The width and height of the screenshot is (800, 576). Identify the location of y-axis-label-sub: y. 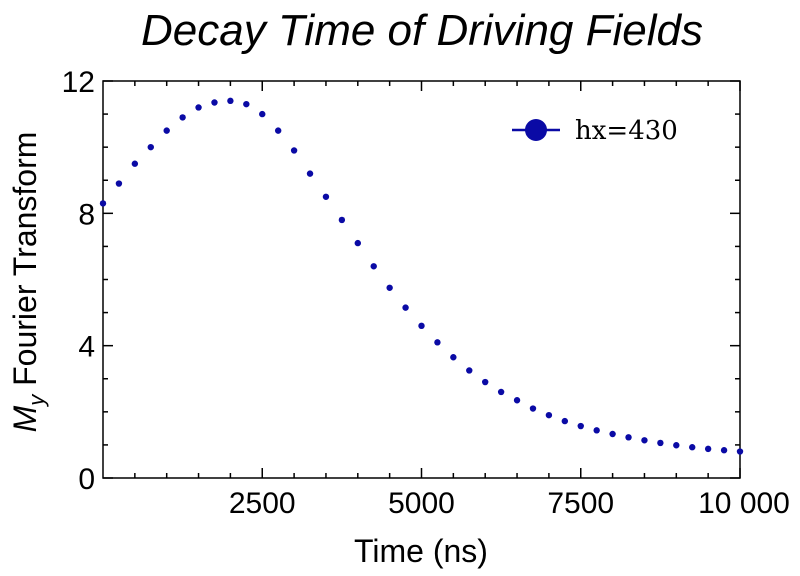
(36, 400).